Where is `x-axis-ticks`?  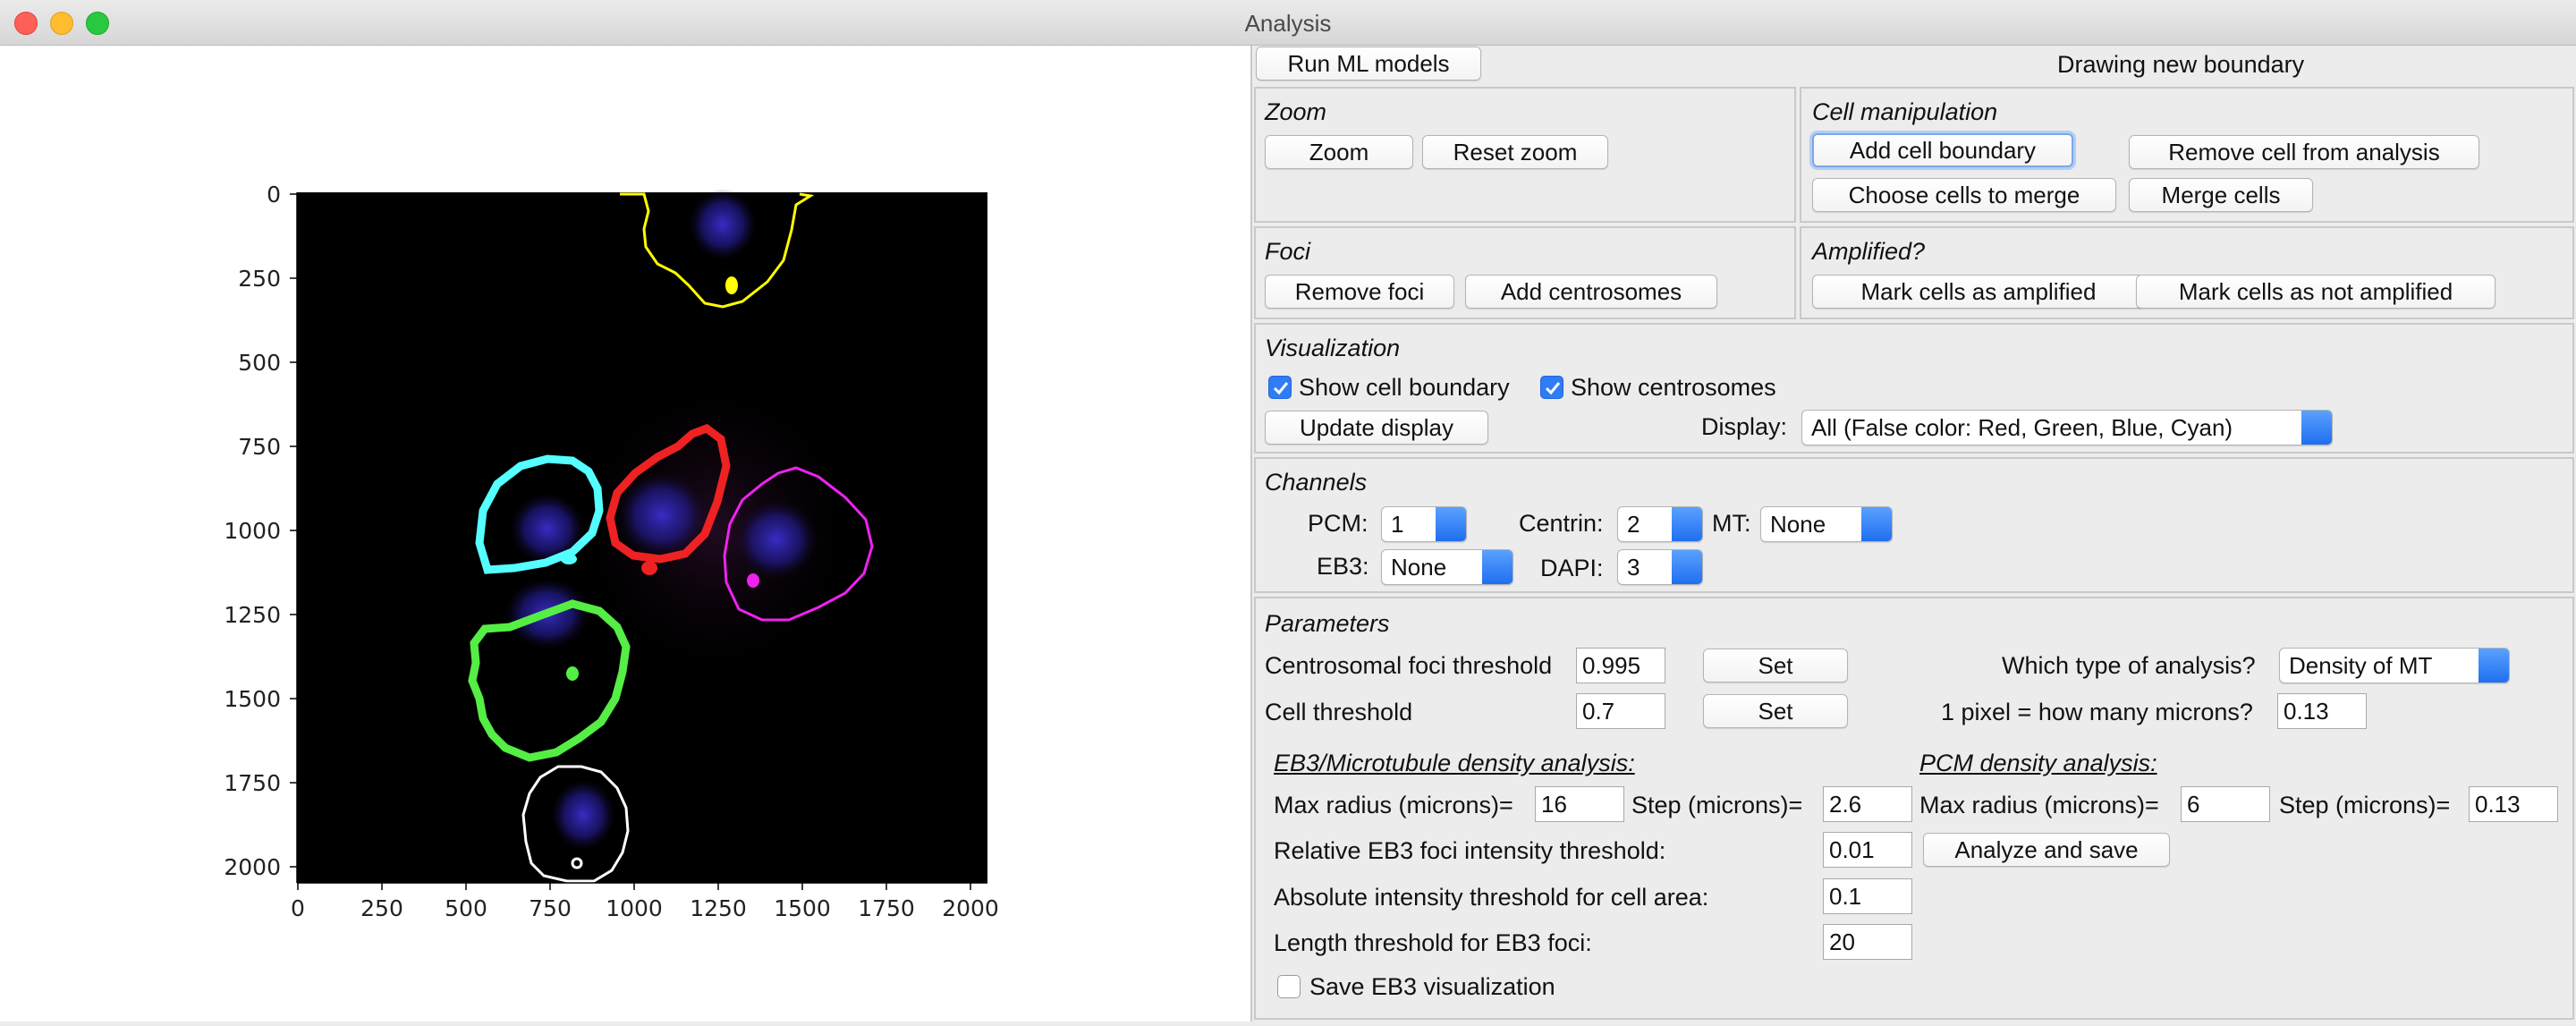 x-axis-ticks is located at coordinates (634, 886).